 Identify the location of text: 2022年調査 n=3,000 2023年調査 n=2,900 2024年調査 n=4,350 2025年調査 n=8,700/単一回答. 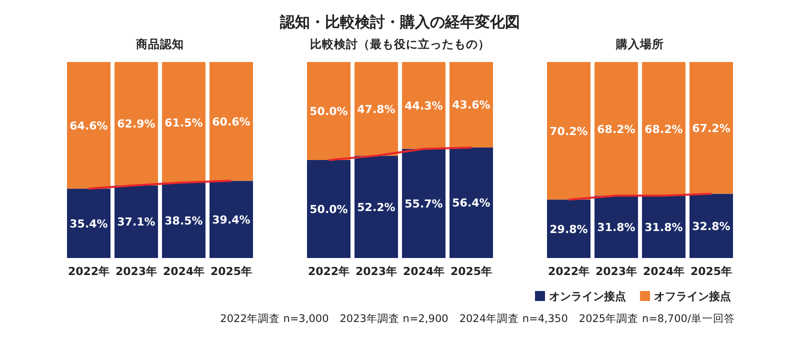
(477, 318).